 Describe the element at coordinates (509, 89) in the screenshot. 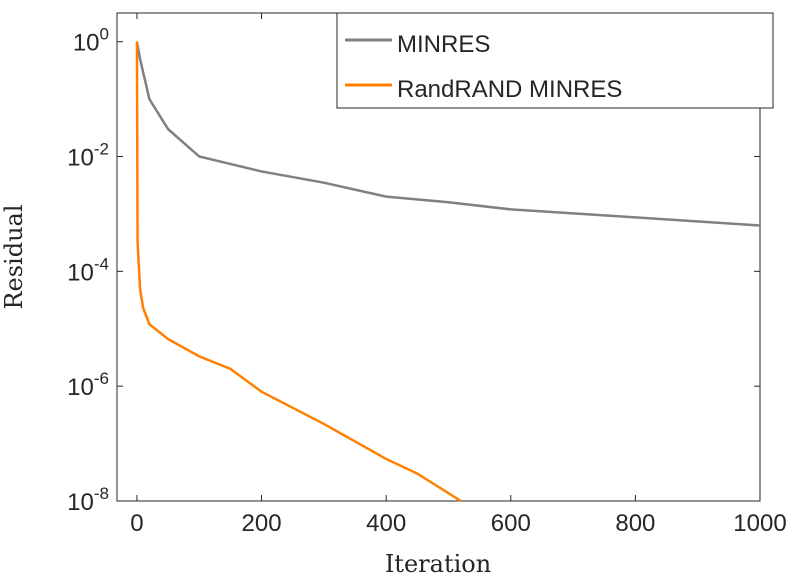

I see `legend-label: RandRAND MINRES` at that location.